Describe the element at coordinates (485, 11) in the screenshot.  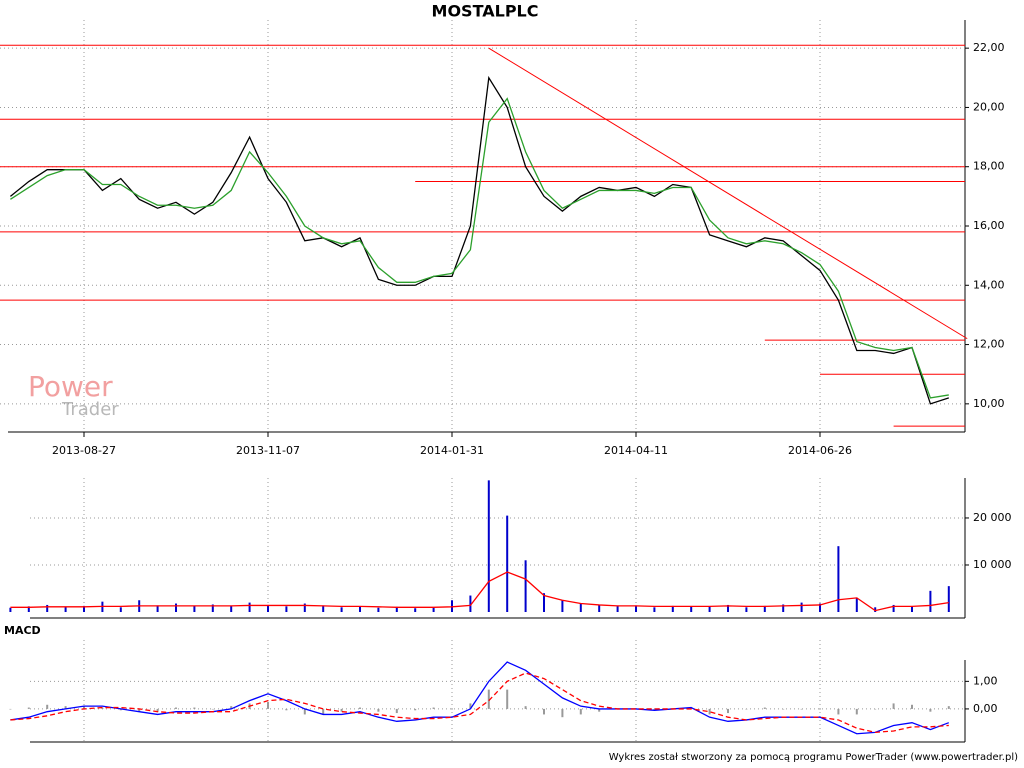
I see `chart-title: MOSTALPLC` at that location.